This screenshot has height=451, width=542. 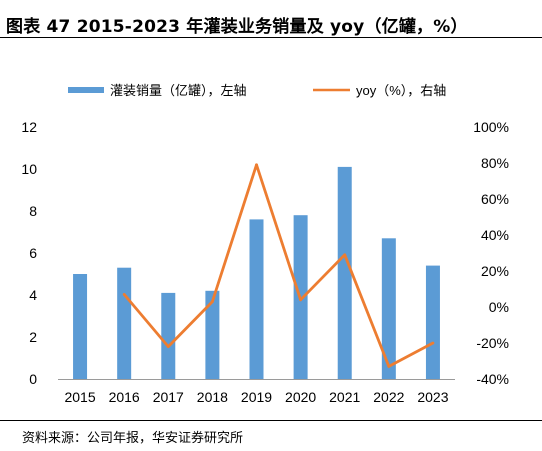 What do you see at coordinates (29, 127) in the screenshot?
I see `left-tick-label: 12` at bounding box center [29, 127].